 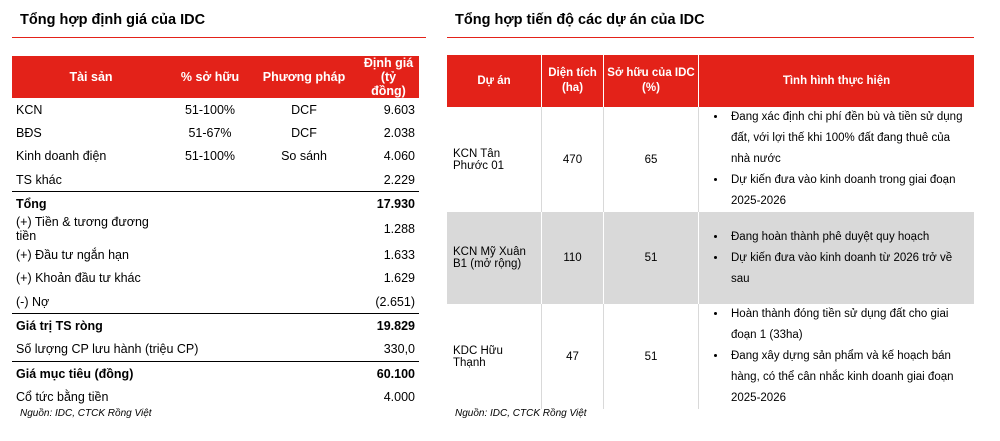 I want to click on value-cell: 2.038, so click(x=399, y=132).